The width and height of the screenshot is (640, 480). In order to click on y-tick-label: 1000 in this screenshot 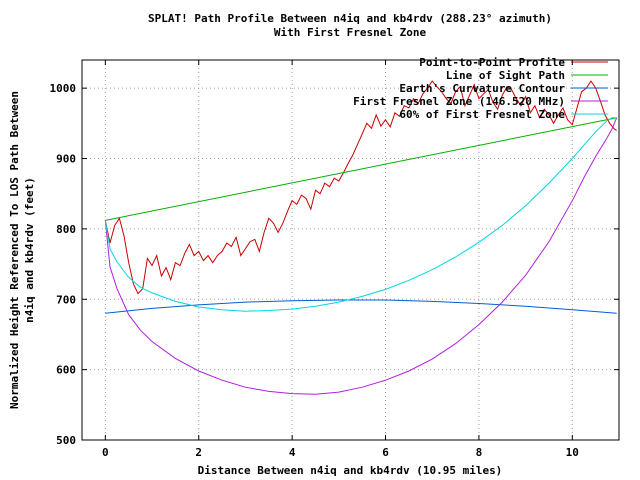, I will do `click(63, 88)`.